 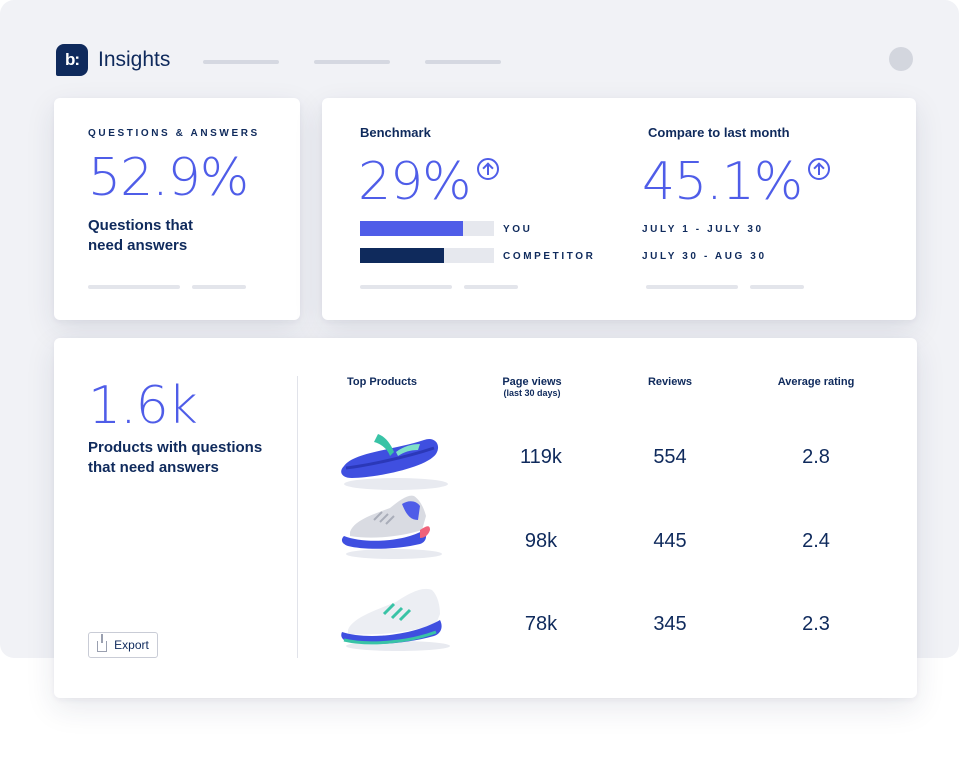 I want to click on qa-percentage: 52.9%, so click(x=168, y=178).